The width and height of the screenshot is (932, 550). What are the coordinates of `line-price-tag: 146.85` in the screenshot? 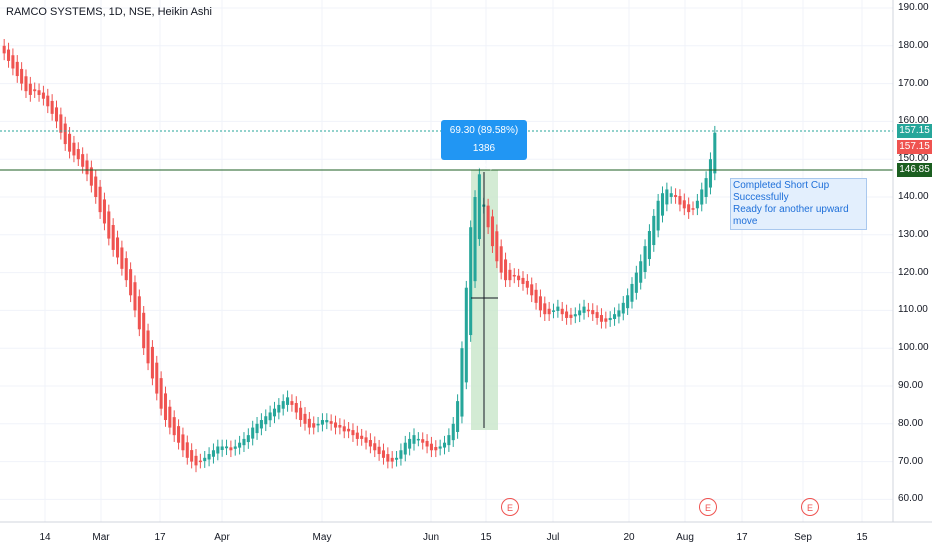 It's located at (914, 170).